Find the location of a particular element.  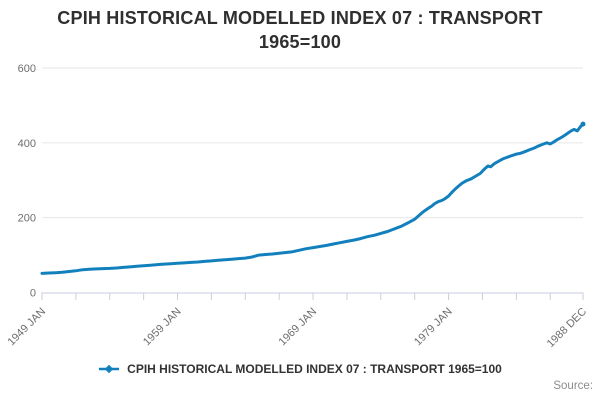

x-axis-label: 1969 JAN is located at coordinates (298, 327).